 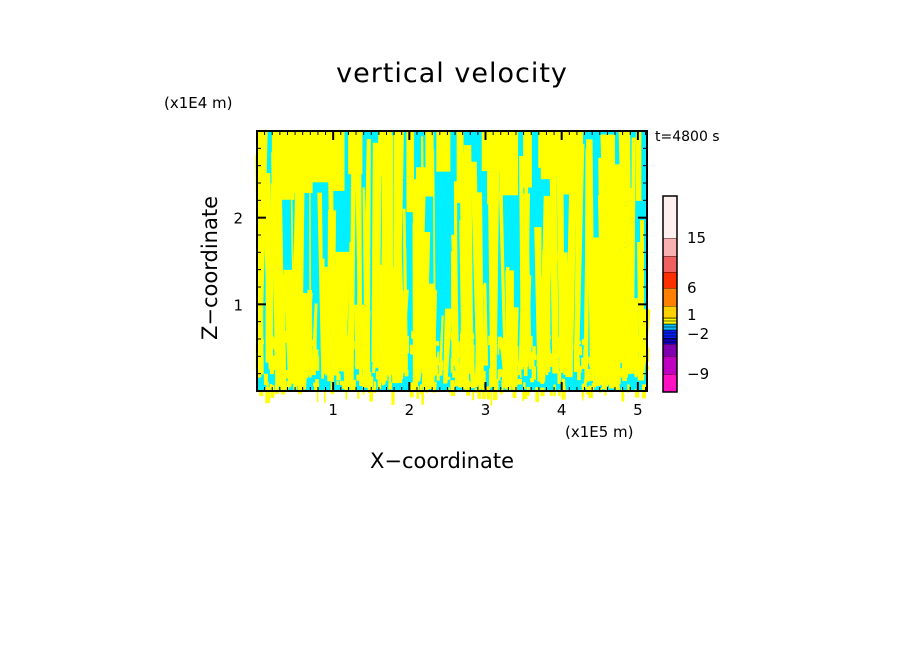 What do you see at coordinates (486, 410) in the screenshot?
I see `x-tick-label: 3` at bounding box center [486, 410].